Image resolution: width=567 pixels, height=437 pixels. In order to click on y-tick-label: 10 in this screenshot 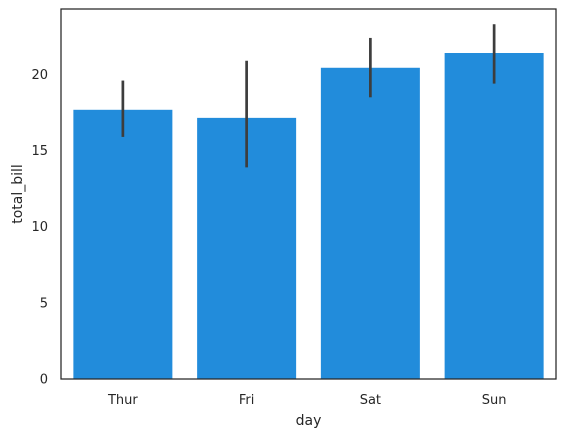, I will do `click(39, 227)`.